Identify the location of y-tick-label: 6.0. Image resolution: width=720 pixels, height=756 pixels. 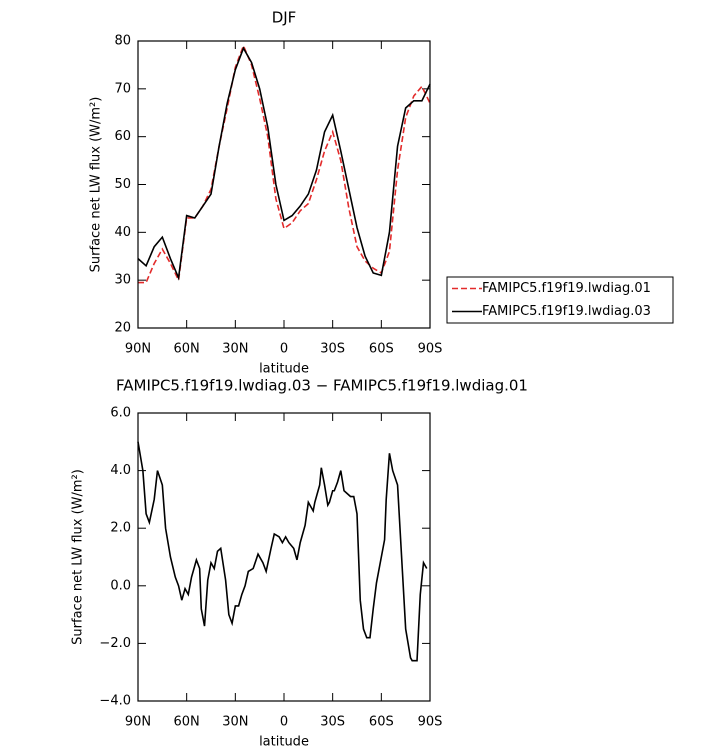
(120, 413).